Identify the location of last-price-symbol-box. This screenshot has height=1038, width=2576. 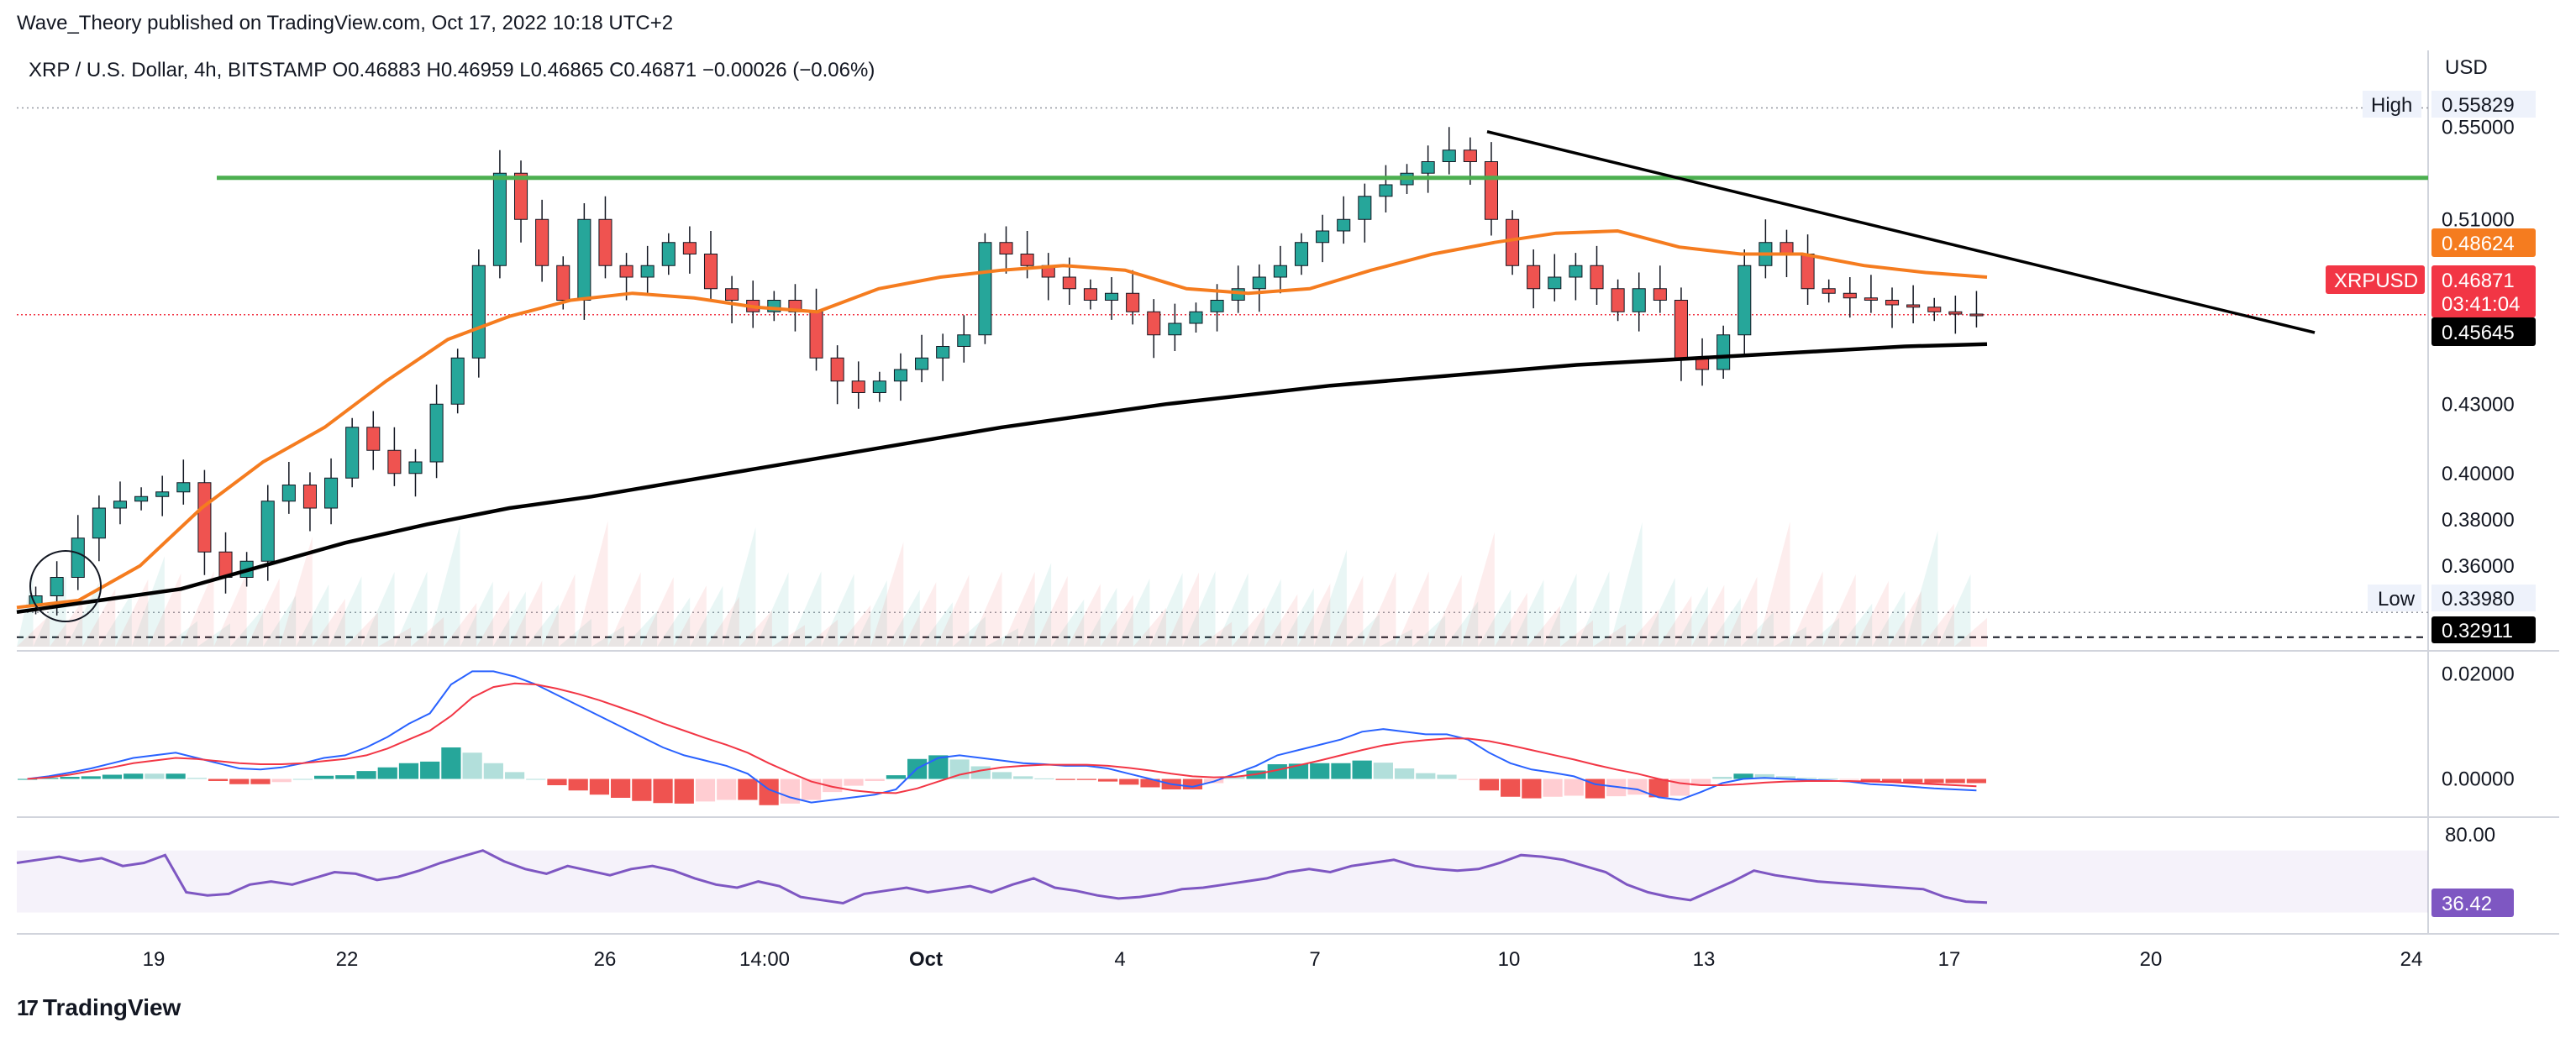
(2375, 279).